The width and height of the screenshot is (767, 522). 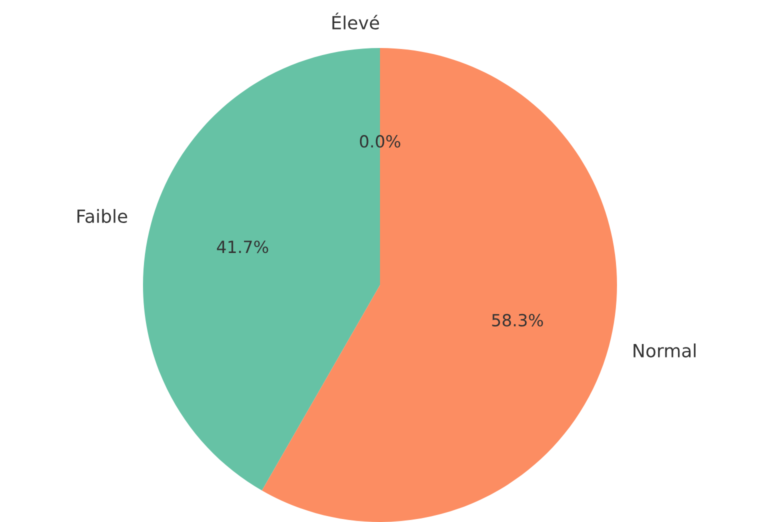 What do you see at coordinates (102, 216) in the screenshot?
I see `slice-label: Faible` at bounding box center [102, 216].